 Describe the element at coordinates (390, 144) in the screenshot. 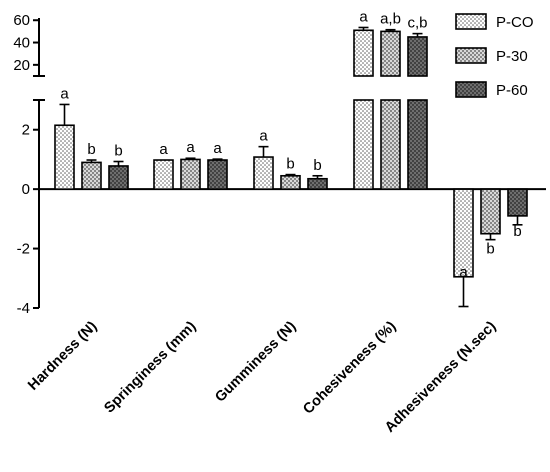

I see `bar-p-30-cohesiveness` at that location.